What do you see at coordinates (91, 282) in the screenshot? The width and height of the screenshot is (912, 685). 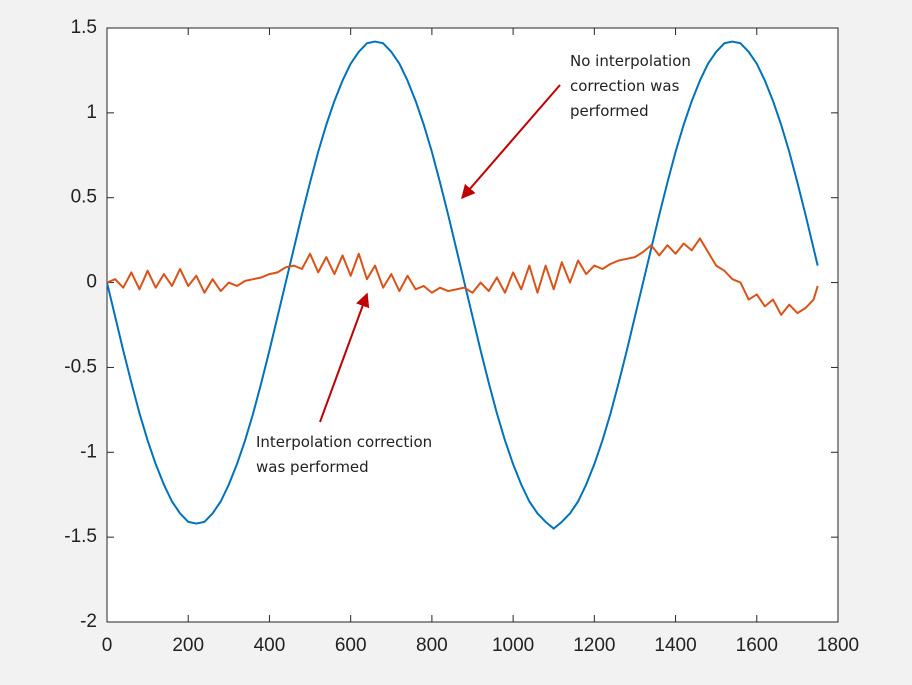 I see `y-tick-label: 0` at bounding box center [91, 282].